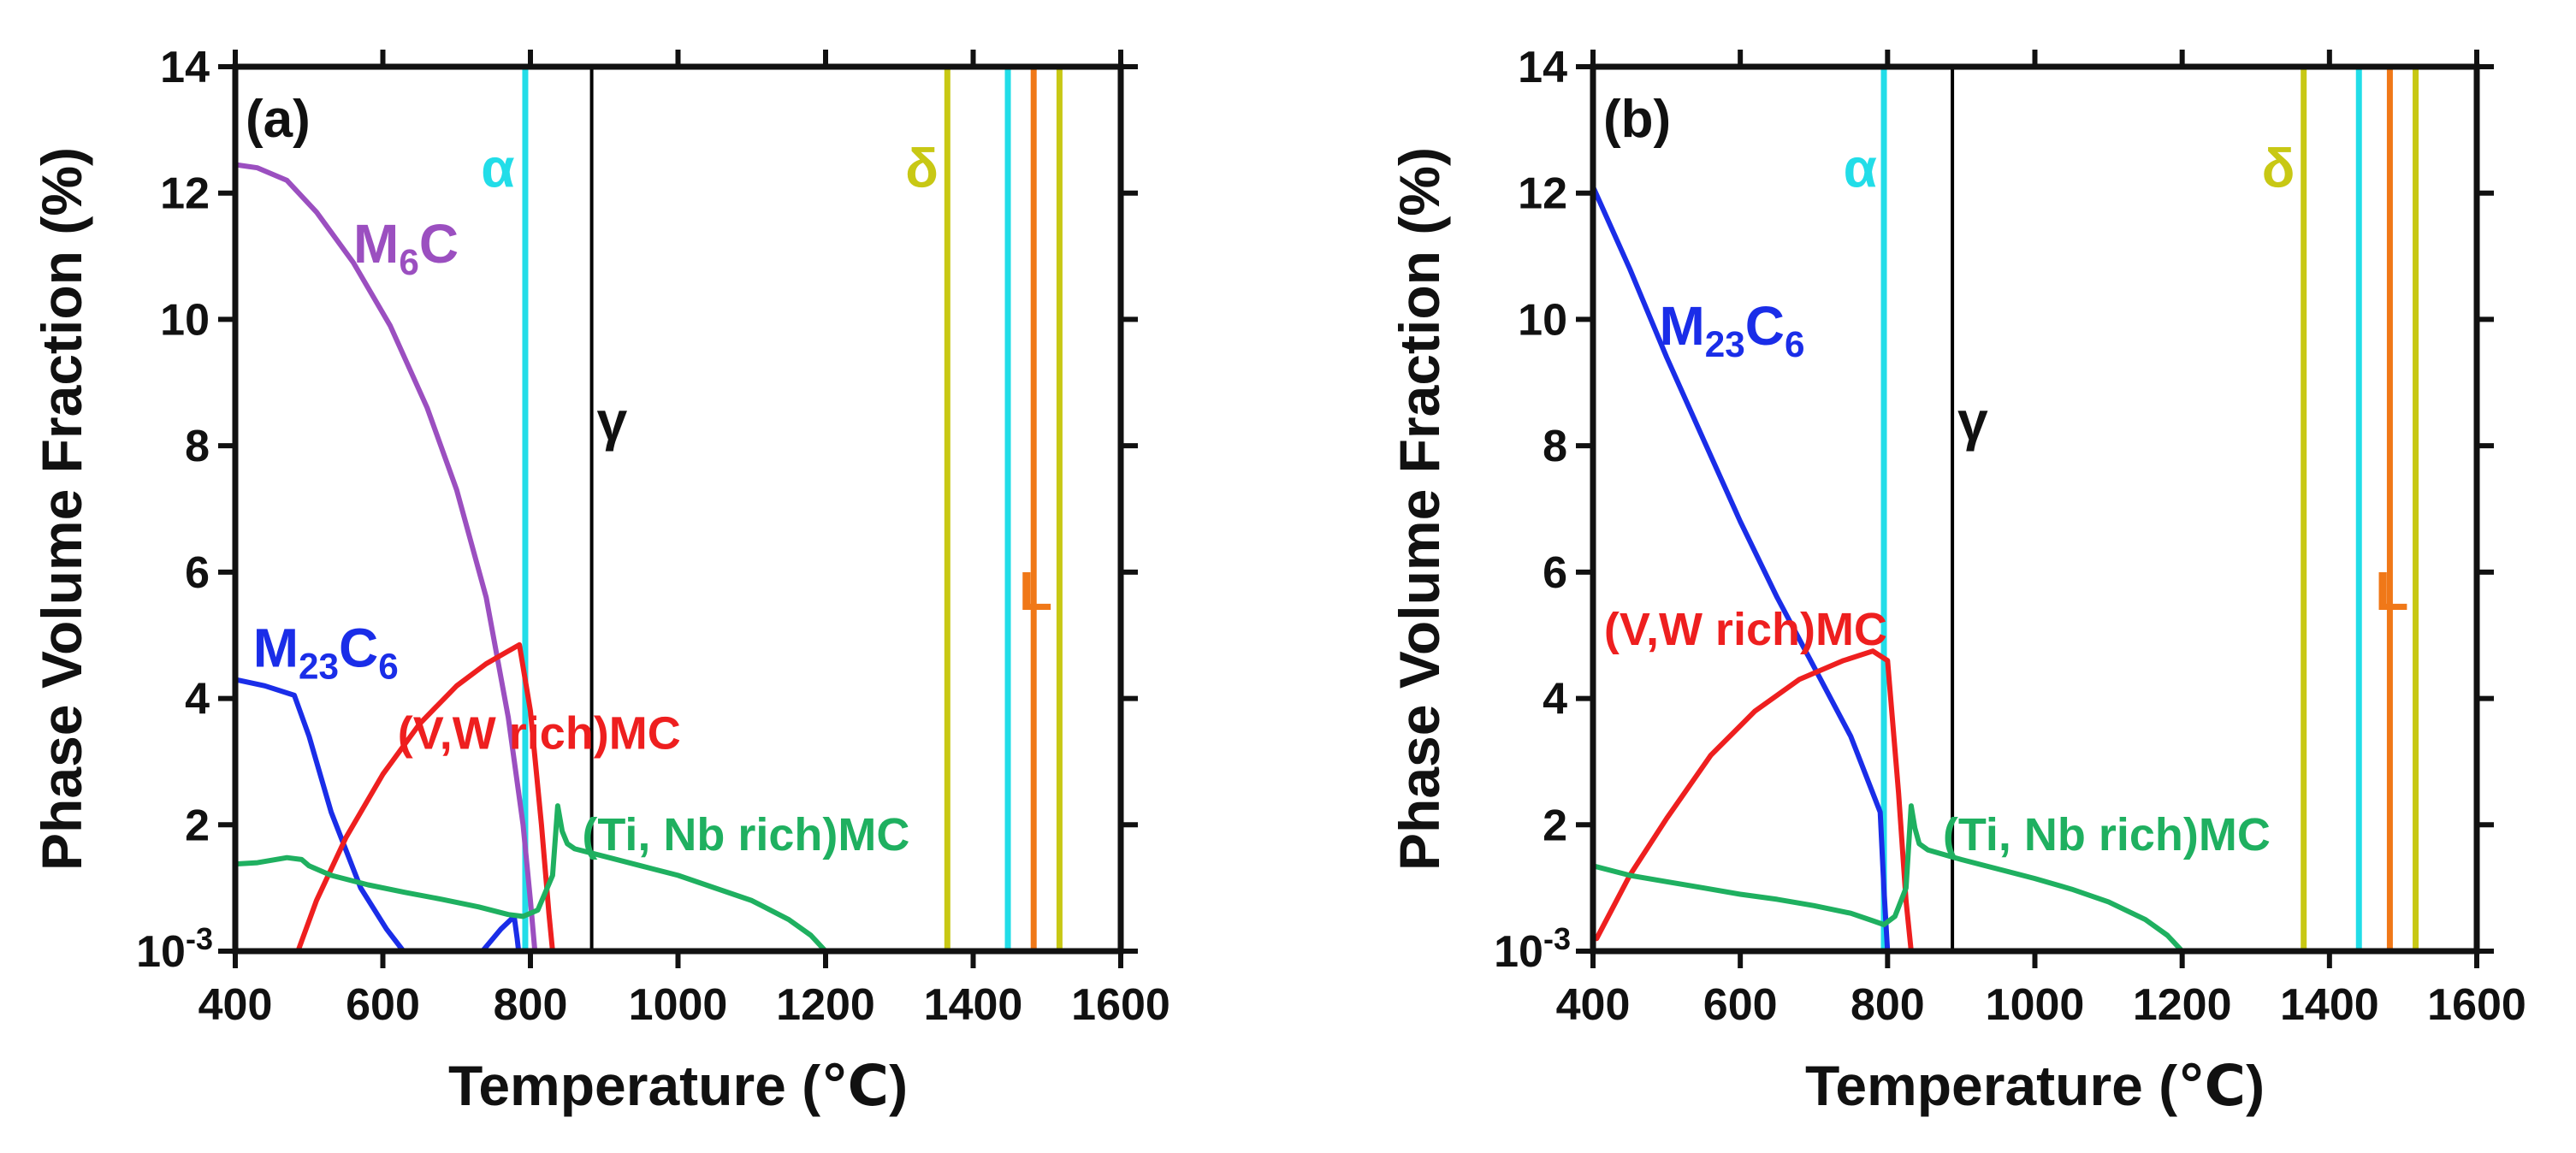  What do you see at coordinates (1637, 120) in the screenshot?
I see `panel-label: (b)` at bounding box center [1637, 120].